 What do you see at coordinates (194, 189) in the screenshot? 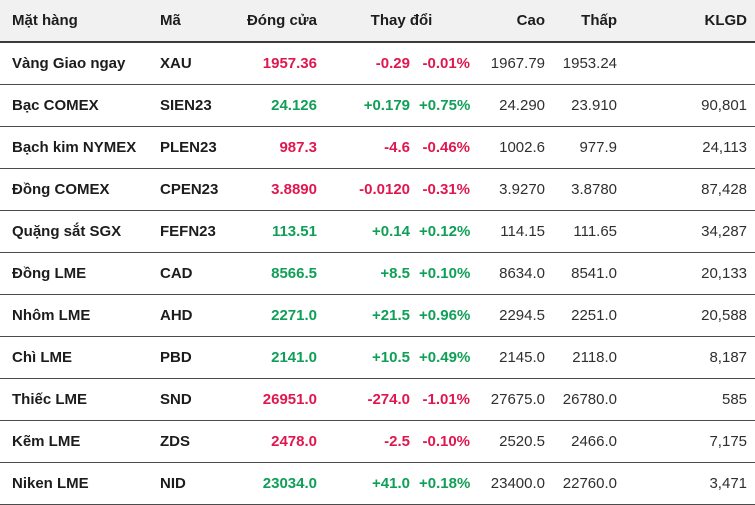
I see `code-cell: CPEN23` at bounding box center [194, 189].